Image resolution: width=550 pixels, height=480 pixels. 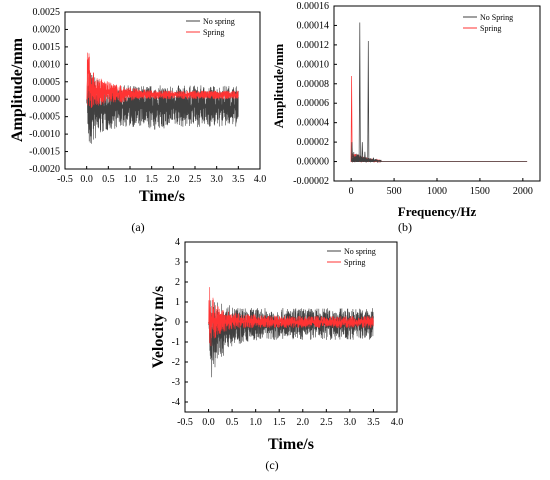 What do you see at coordinates (44, 117) in the screenshot?
I see `y-tick-label: -0.0005` at bounding box center [44, 117].